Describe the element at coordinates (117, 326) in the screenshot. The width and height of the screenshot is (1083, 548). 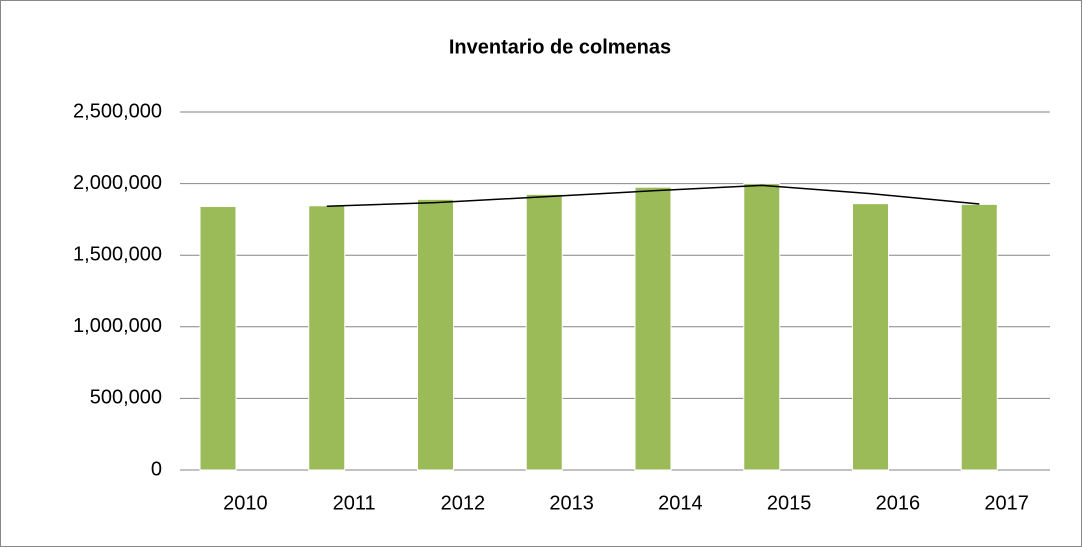
I see `y-tick-label: 1,000,000` at that location.